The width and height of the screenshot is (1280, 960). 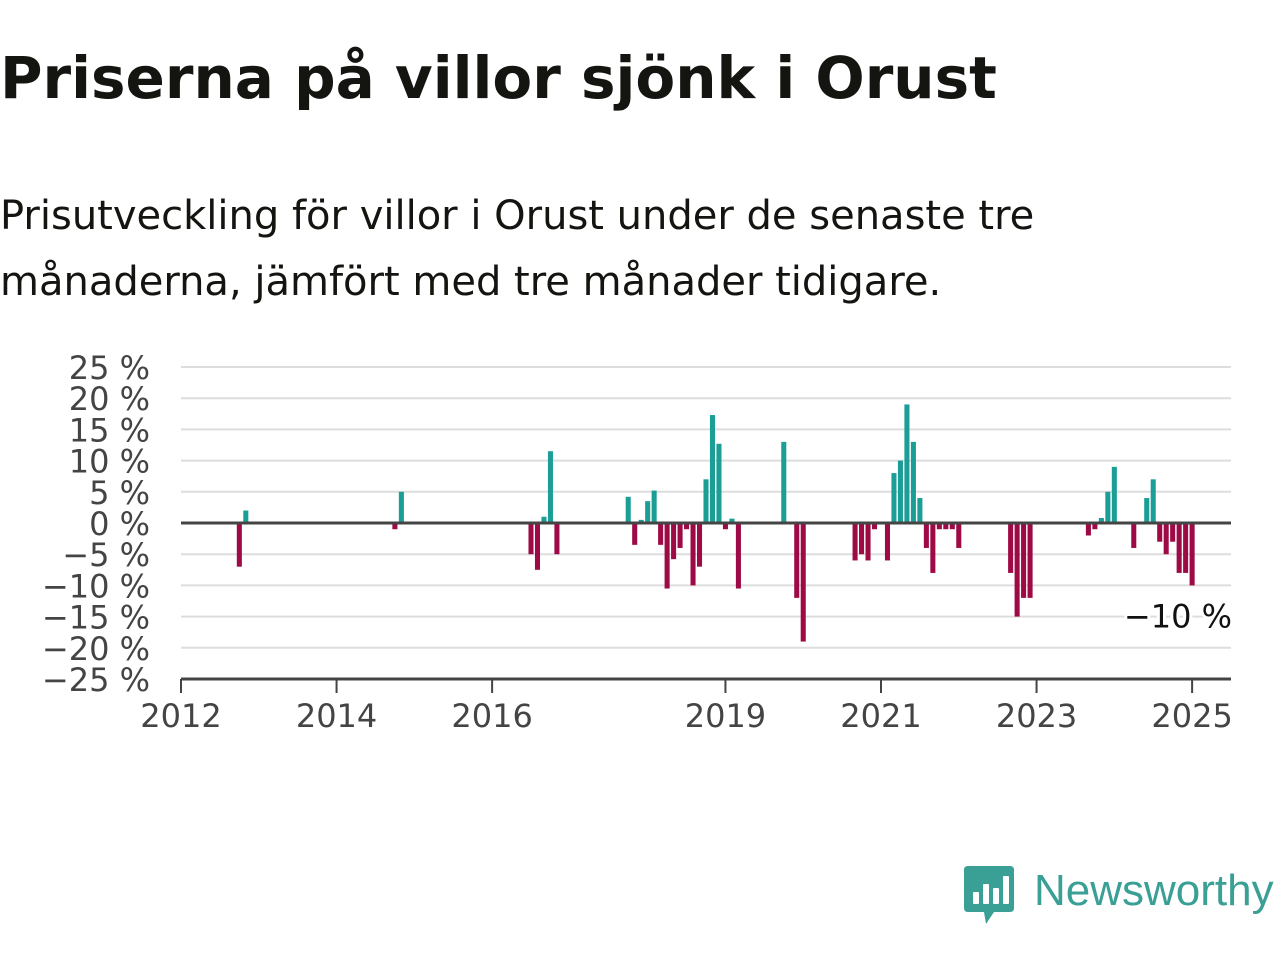 What do you see at coordinates (180, 716) in the screenshot?
I see `x-tick-label: 2012` at bounding box center [180, 716].